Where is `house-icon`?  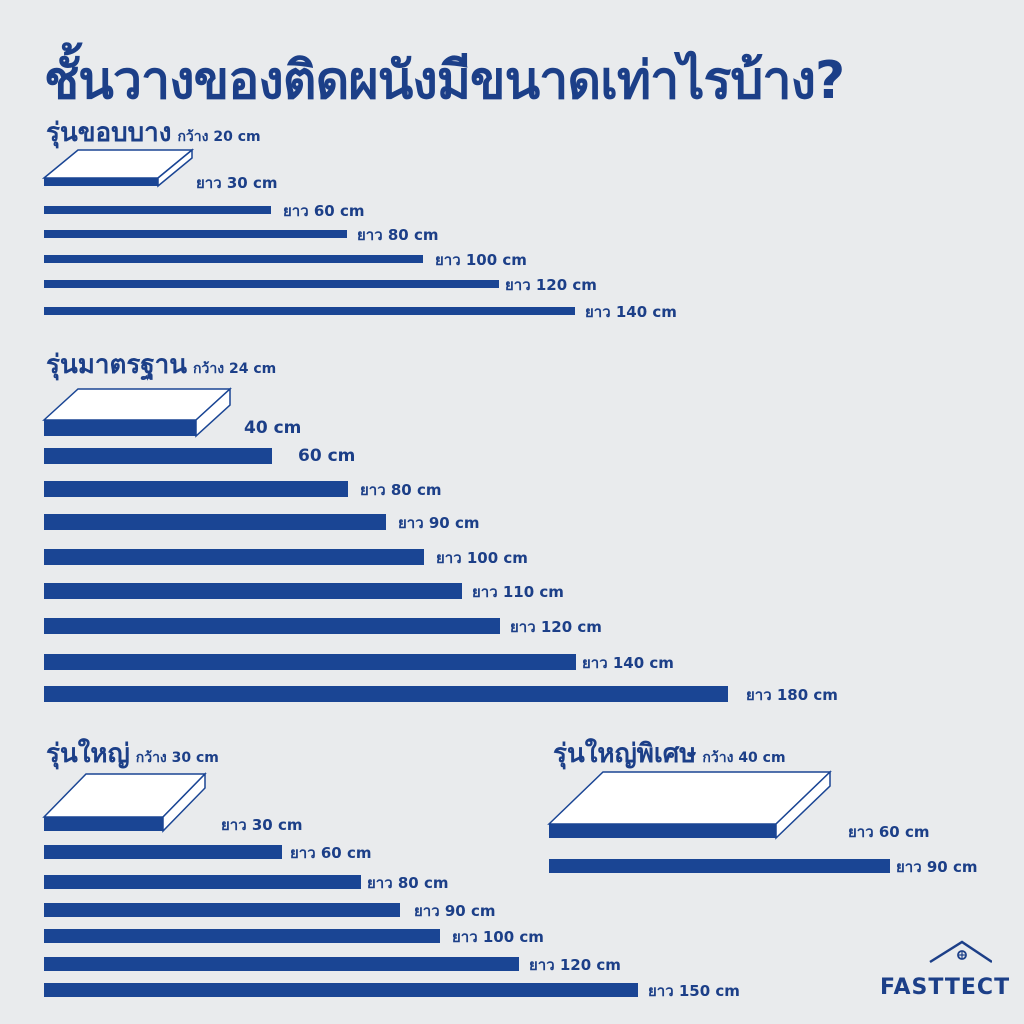 house-icon is located at coordinates (960, 952).